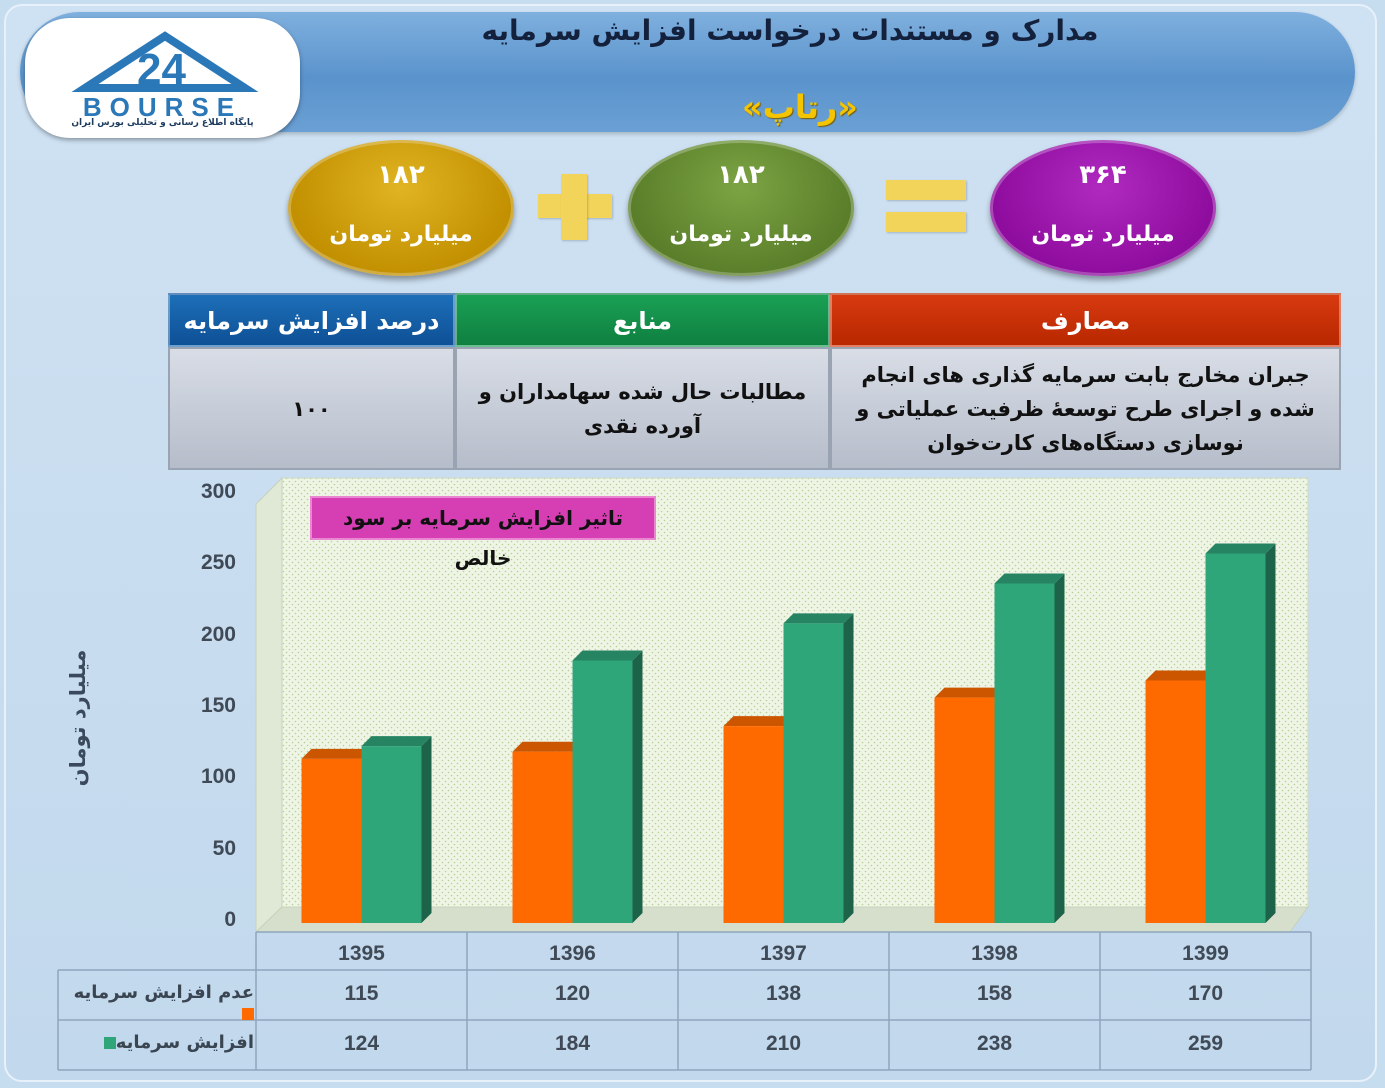 The width and height of the screenshot is (1385, 1088). I want to click on x-tick-label: 1397, so click(783, 953).